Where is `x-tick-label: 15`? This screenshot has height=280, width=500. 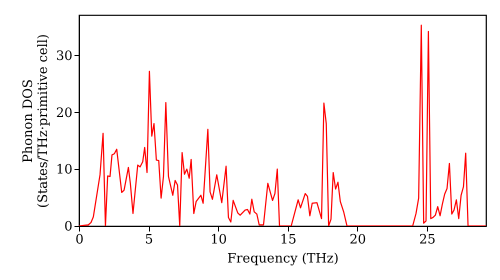 x-tick-label: 15 is located at coordinates (288, 240).